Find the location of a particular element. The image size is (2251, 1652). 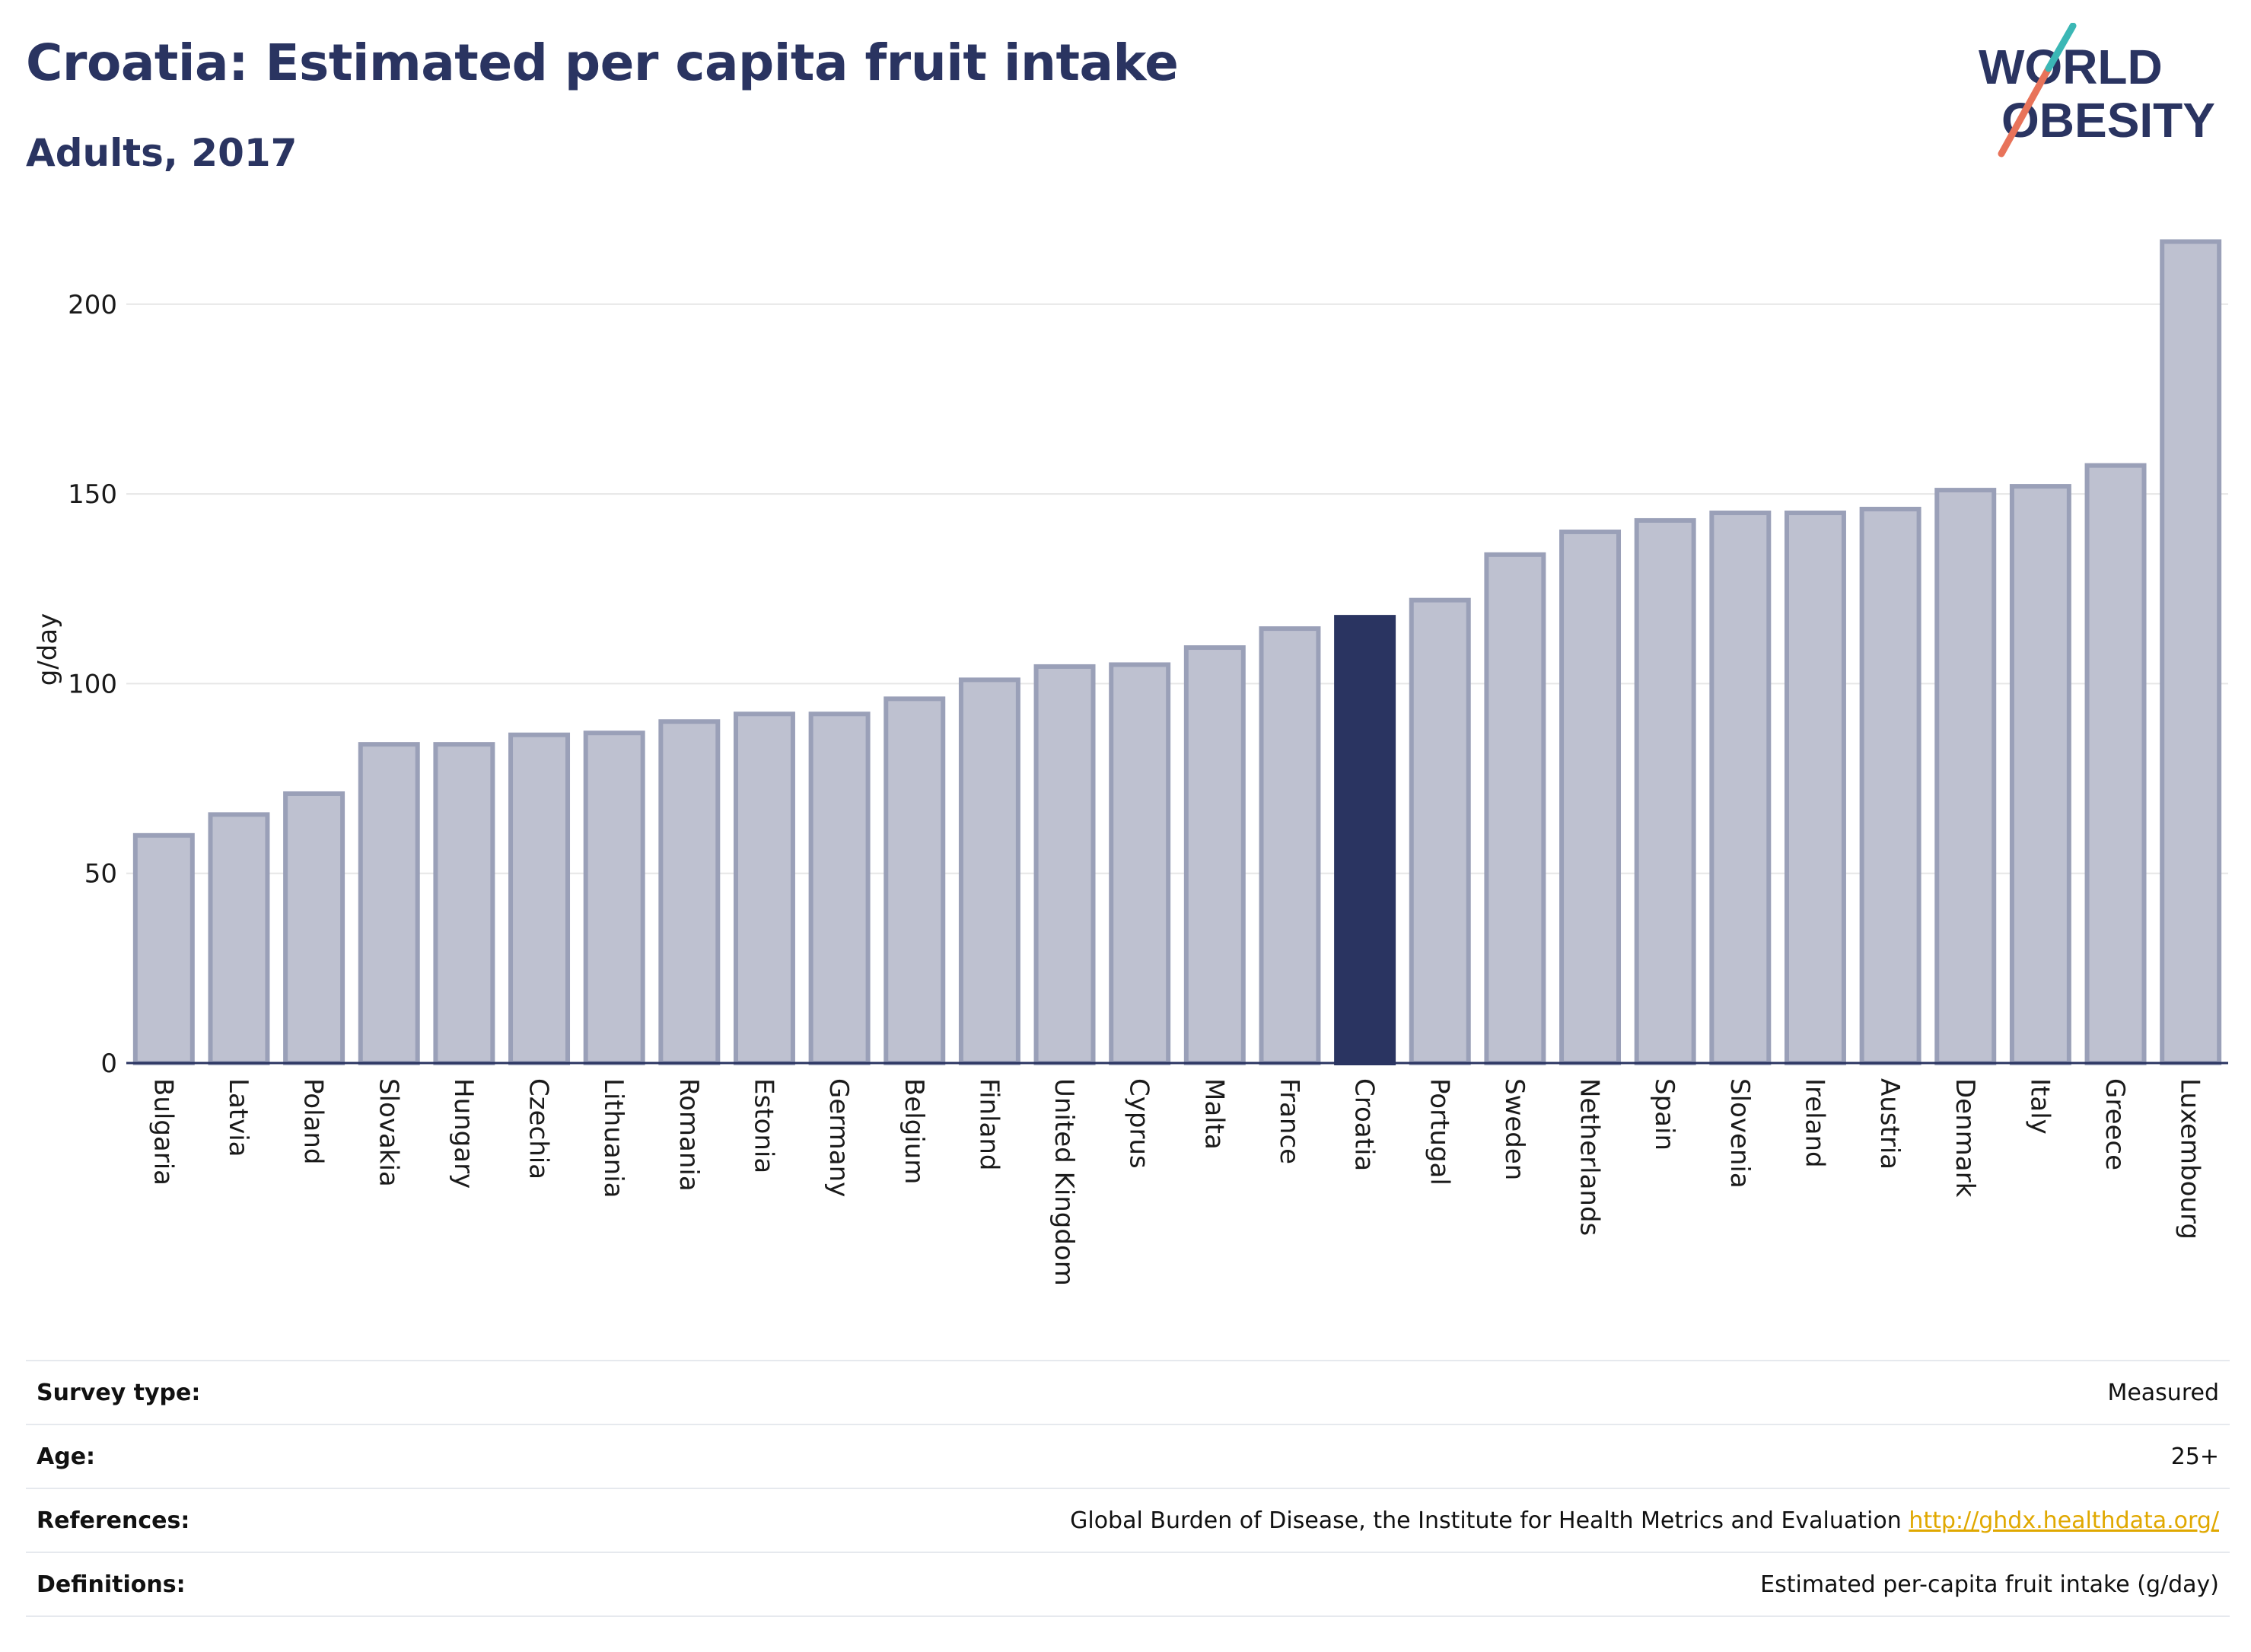

x-tick-label: United Kingdom is located at coordinates (1064, 1182).